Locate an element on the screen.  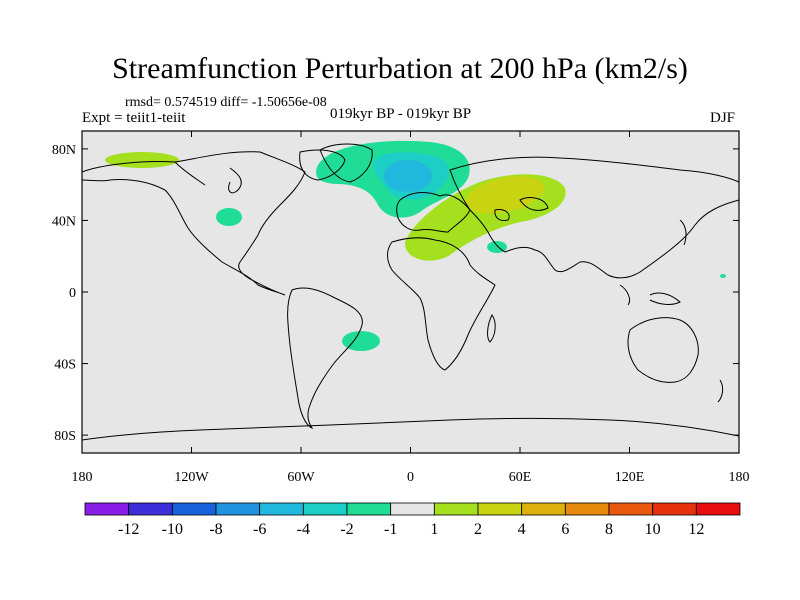
season-label: DJF is located at coordinates (723, 118).